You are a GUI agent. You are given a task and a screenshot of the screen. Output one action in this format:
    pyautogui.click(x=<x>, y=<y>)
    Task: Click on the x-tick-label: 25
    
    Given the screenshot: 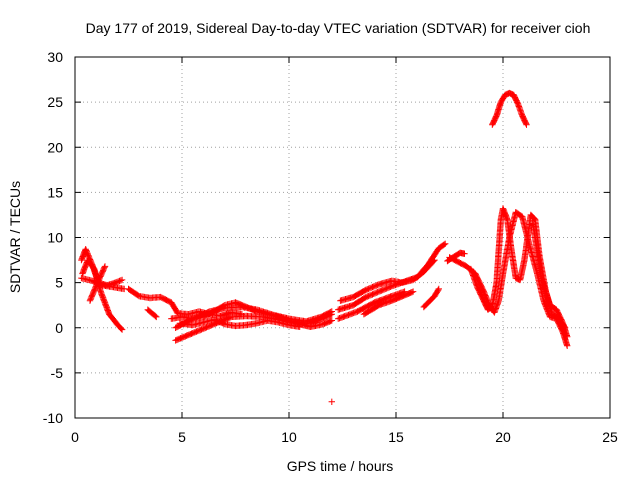 What is the action you would take?
    pyautogui.click(x=610, y=437)
    